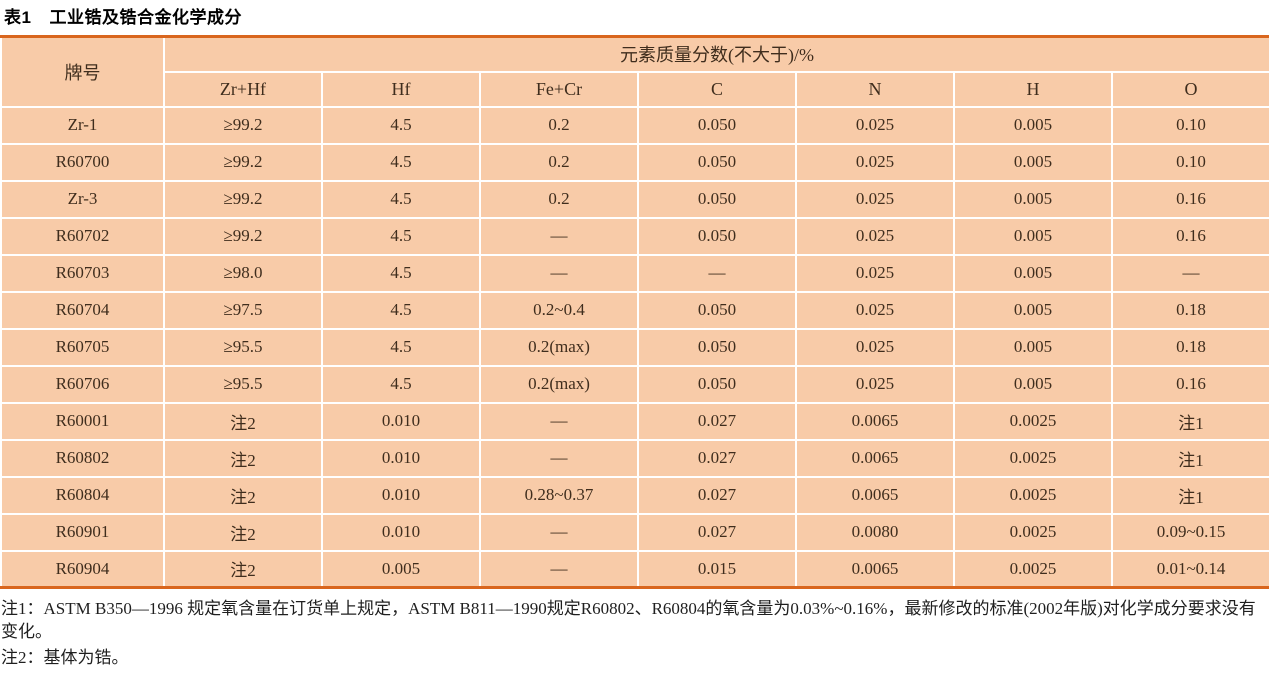  I want to click on table-row: R60703 ≥98.0 4.5 — — 0.025 0.005 —, so click(634, 273).